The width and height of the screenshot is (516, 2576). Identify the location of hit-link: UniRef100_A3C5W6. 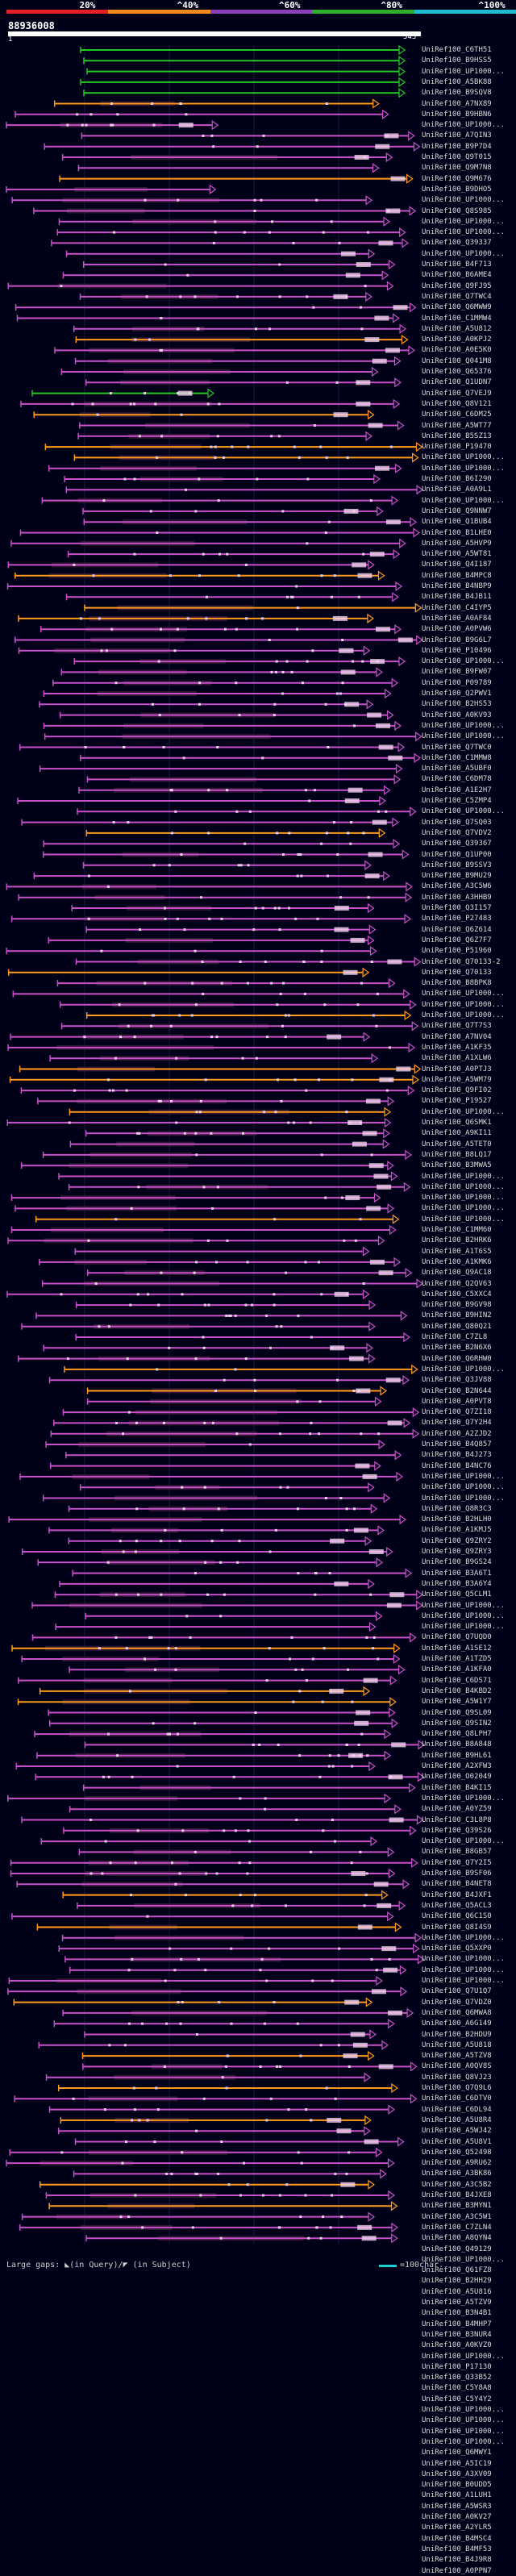
(457, 886).